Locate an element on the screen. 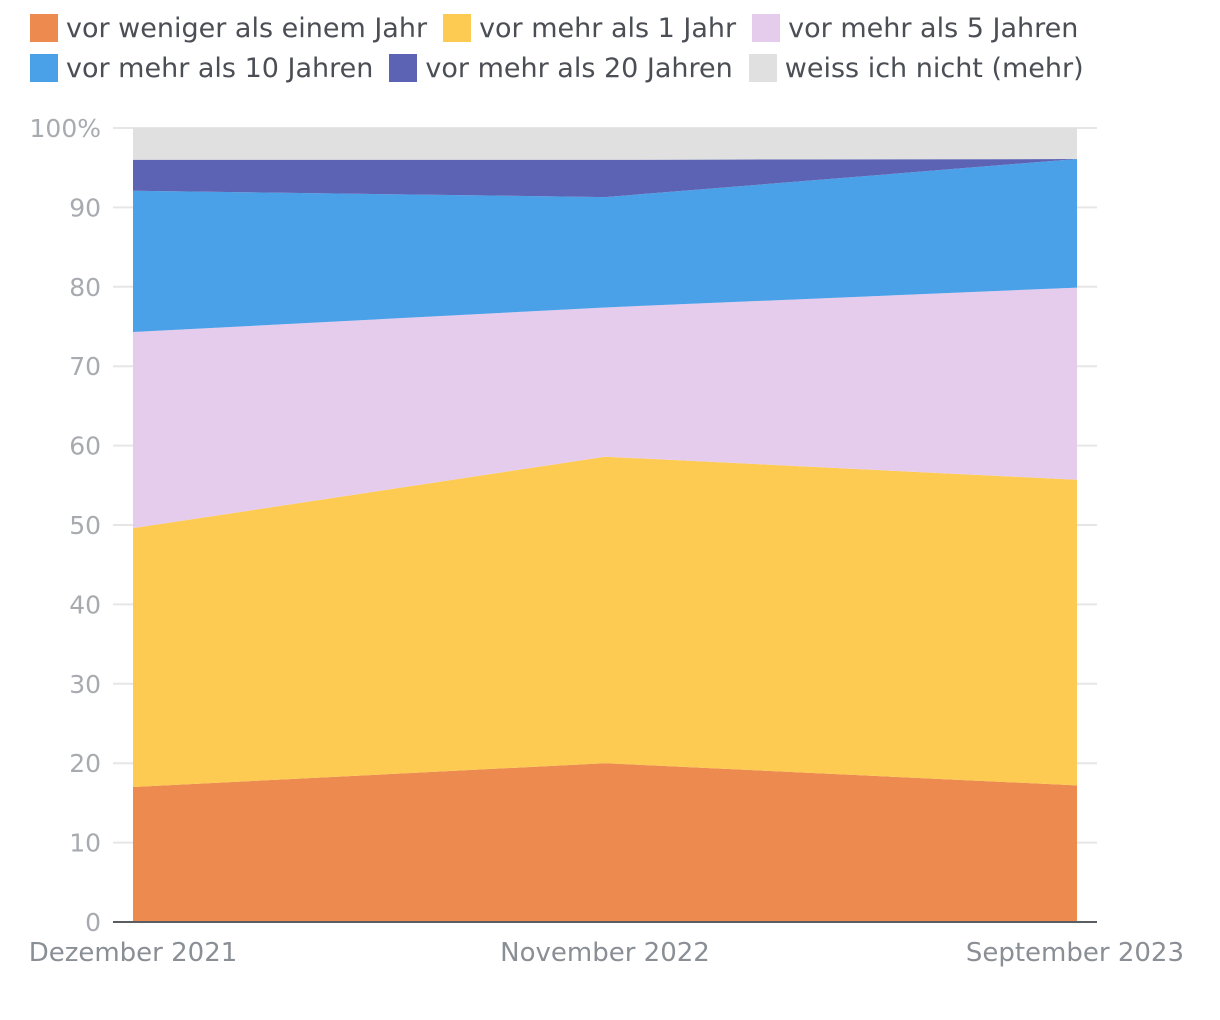 The image size is (1220, 1020). legend-item-5: weiss ich nicht (mehr) is located at coordinates (916, 68).